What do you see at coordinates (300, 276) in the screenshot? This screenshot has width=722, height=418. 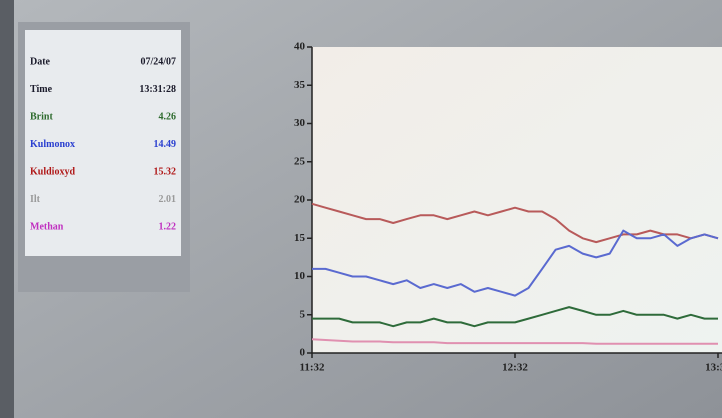 I see `y-tick-label: 10` at bounding box center [300, 276].